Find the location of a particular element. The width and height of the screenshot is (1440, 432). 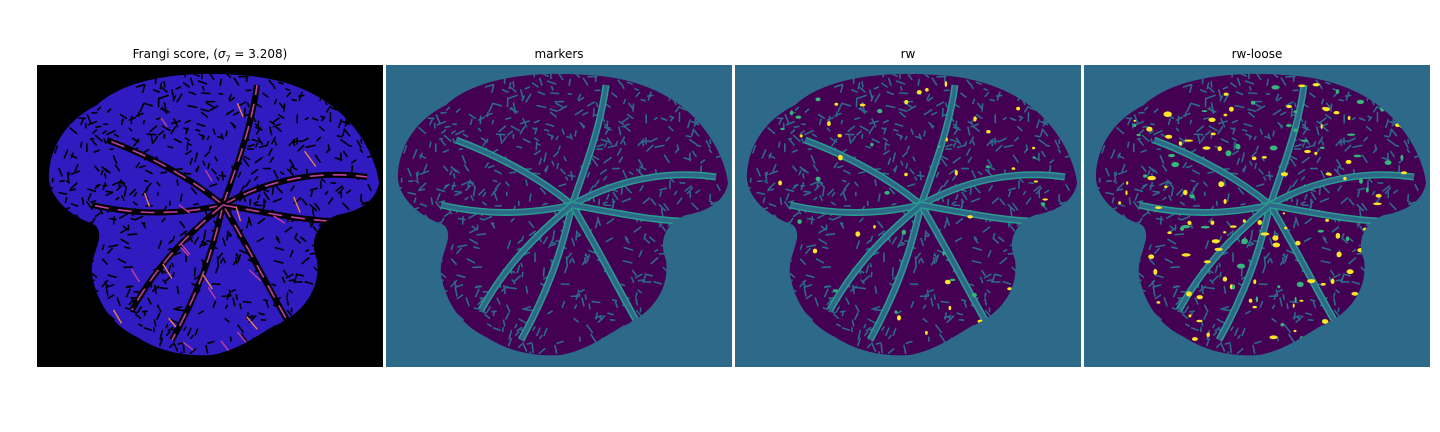

rw-loose-panel-title: rw-loose is located at coordinates (1257, 54).